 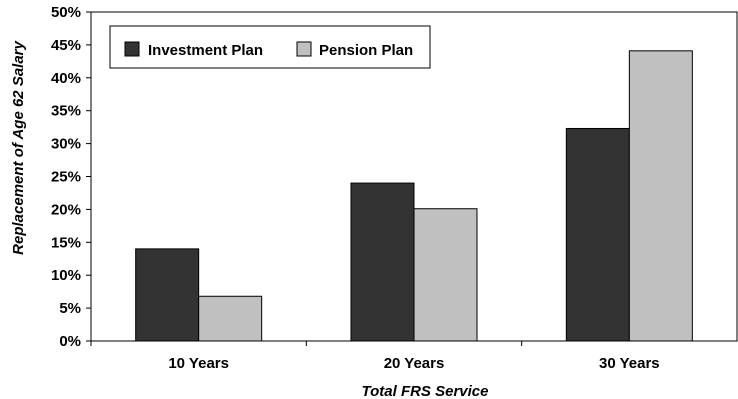 I want to click on legend-swatch-investment-plan, so click(x=132, y=49).